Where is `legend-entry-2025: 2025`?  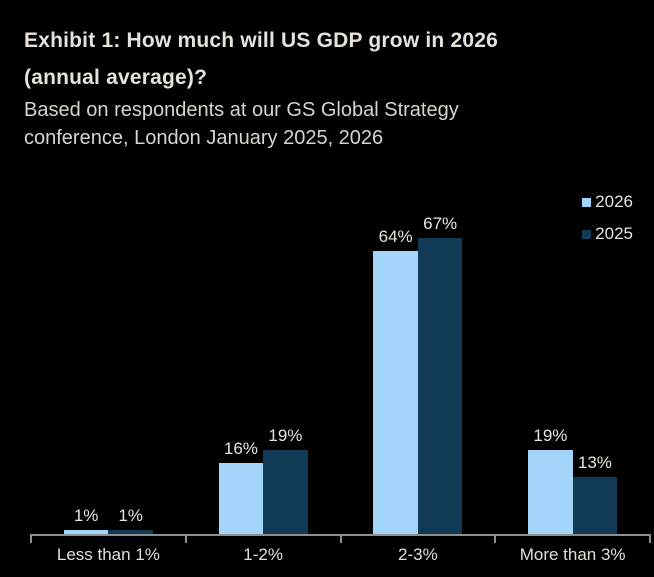 legend-entry-2025: 2025 is located at coordinates (607, 234).